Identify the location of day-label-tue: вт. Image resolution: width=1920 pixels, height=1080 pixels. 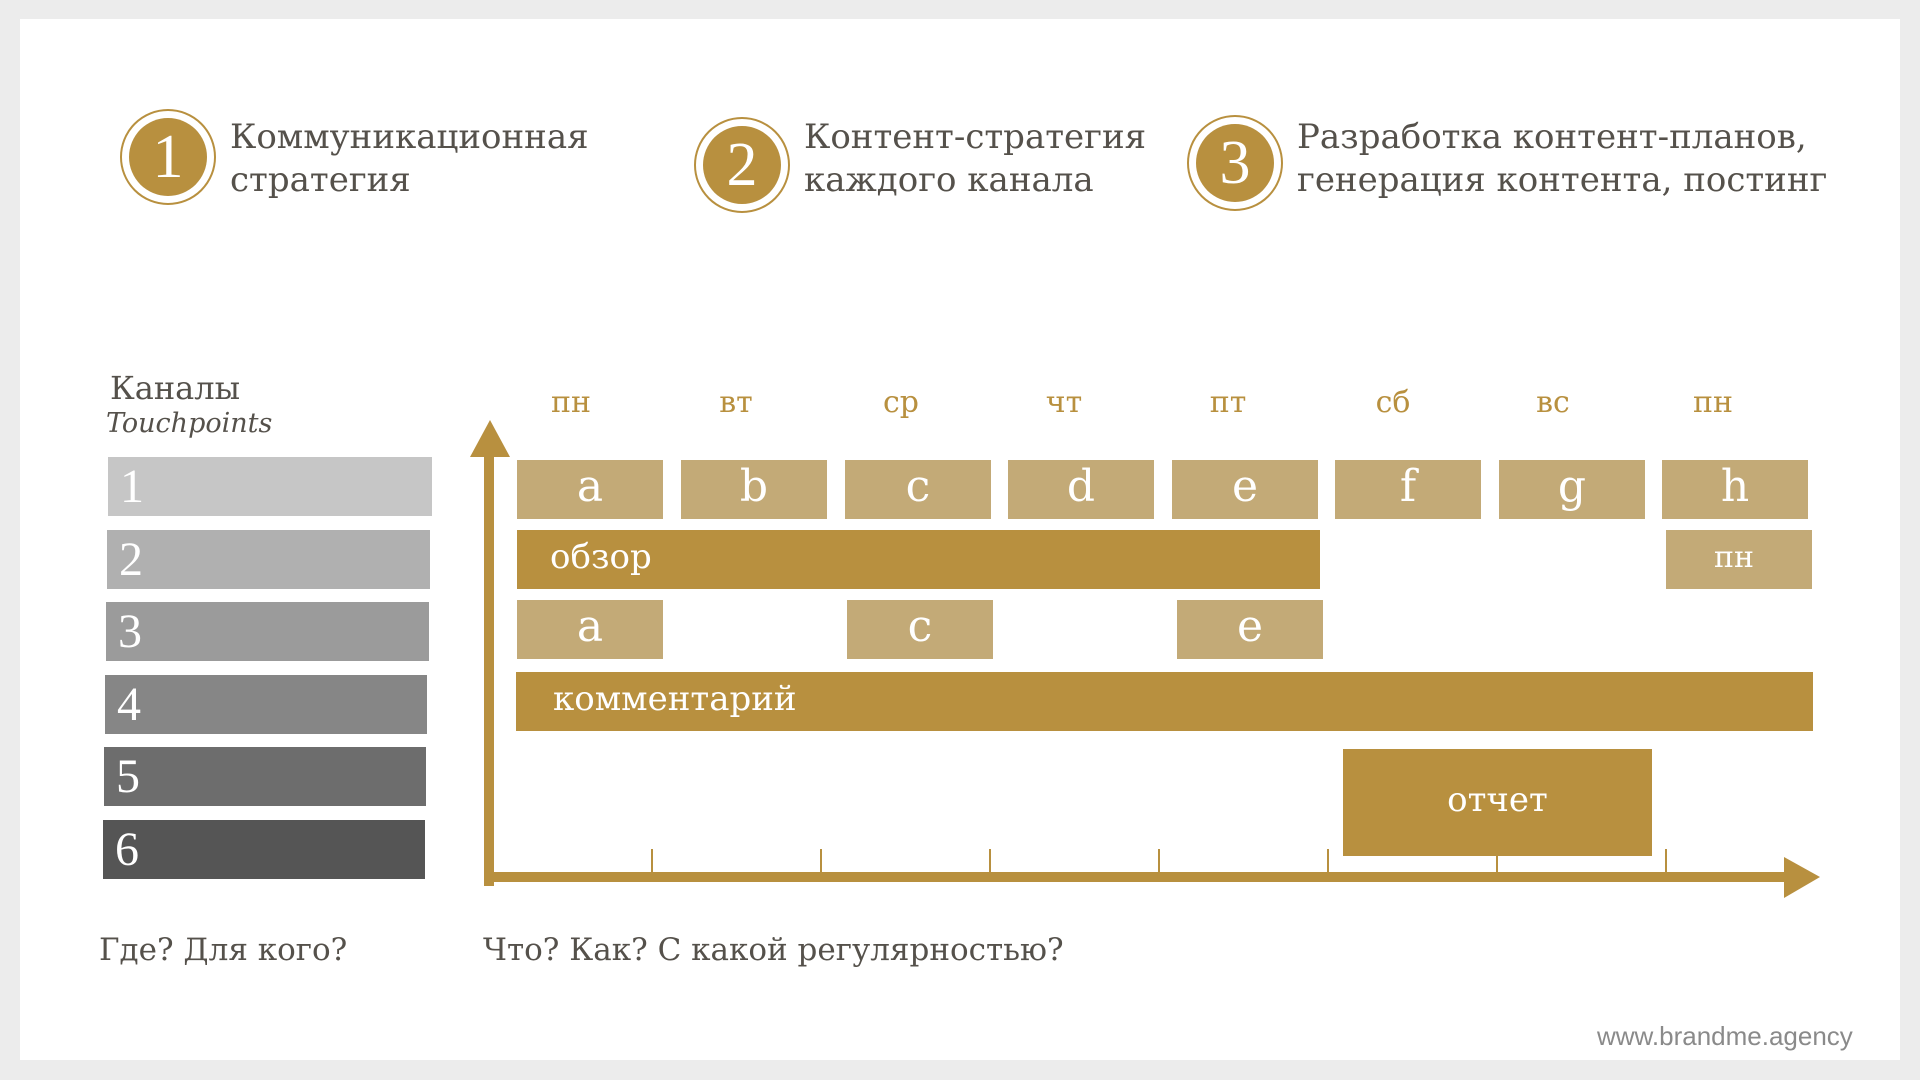
(736, 402).